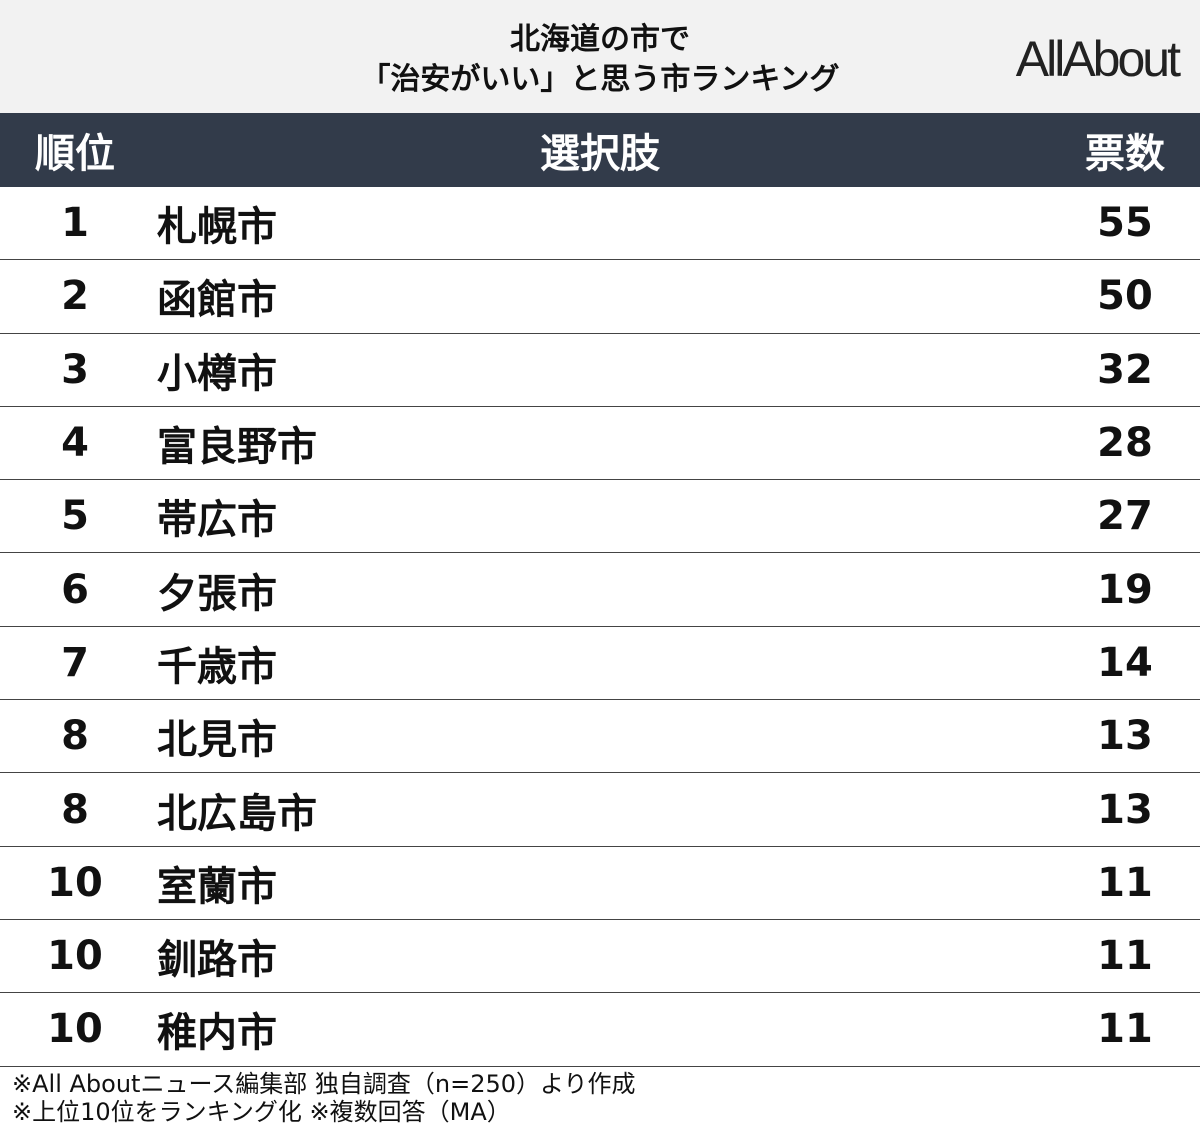  Describe the element at coordinates (600, 1030) in the screenshot. I see `table-row: 10 稚内市 11` at that location.